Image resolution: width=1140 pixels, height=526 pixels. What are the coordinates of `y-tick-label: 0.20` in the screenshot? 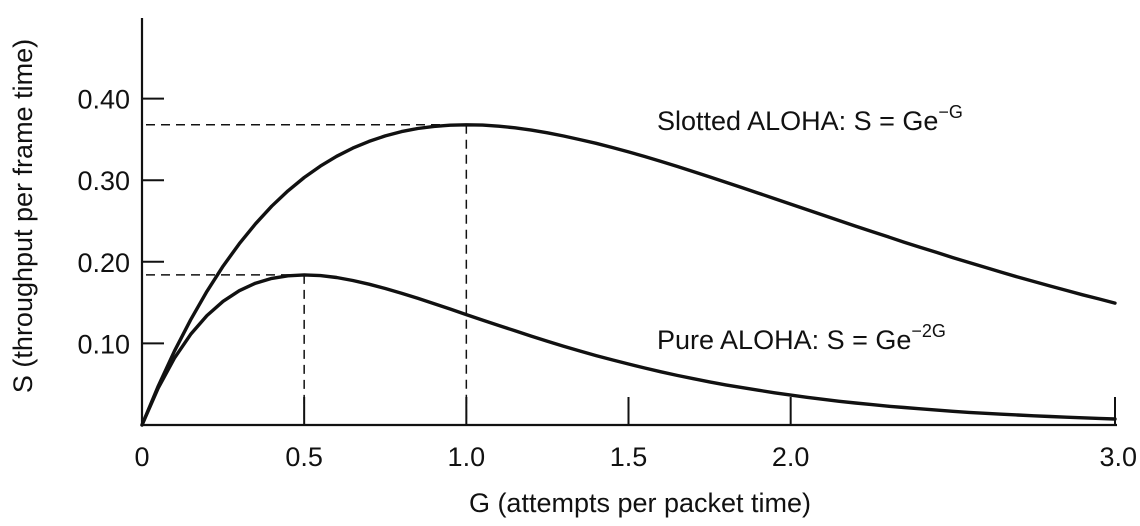 It's located at (103, 263).